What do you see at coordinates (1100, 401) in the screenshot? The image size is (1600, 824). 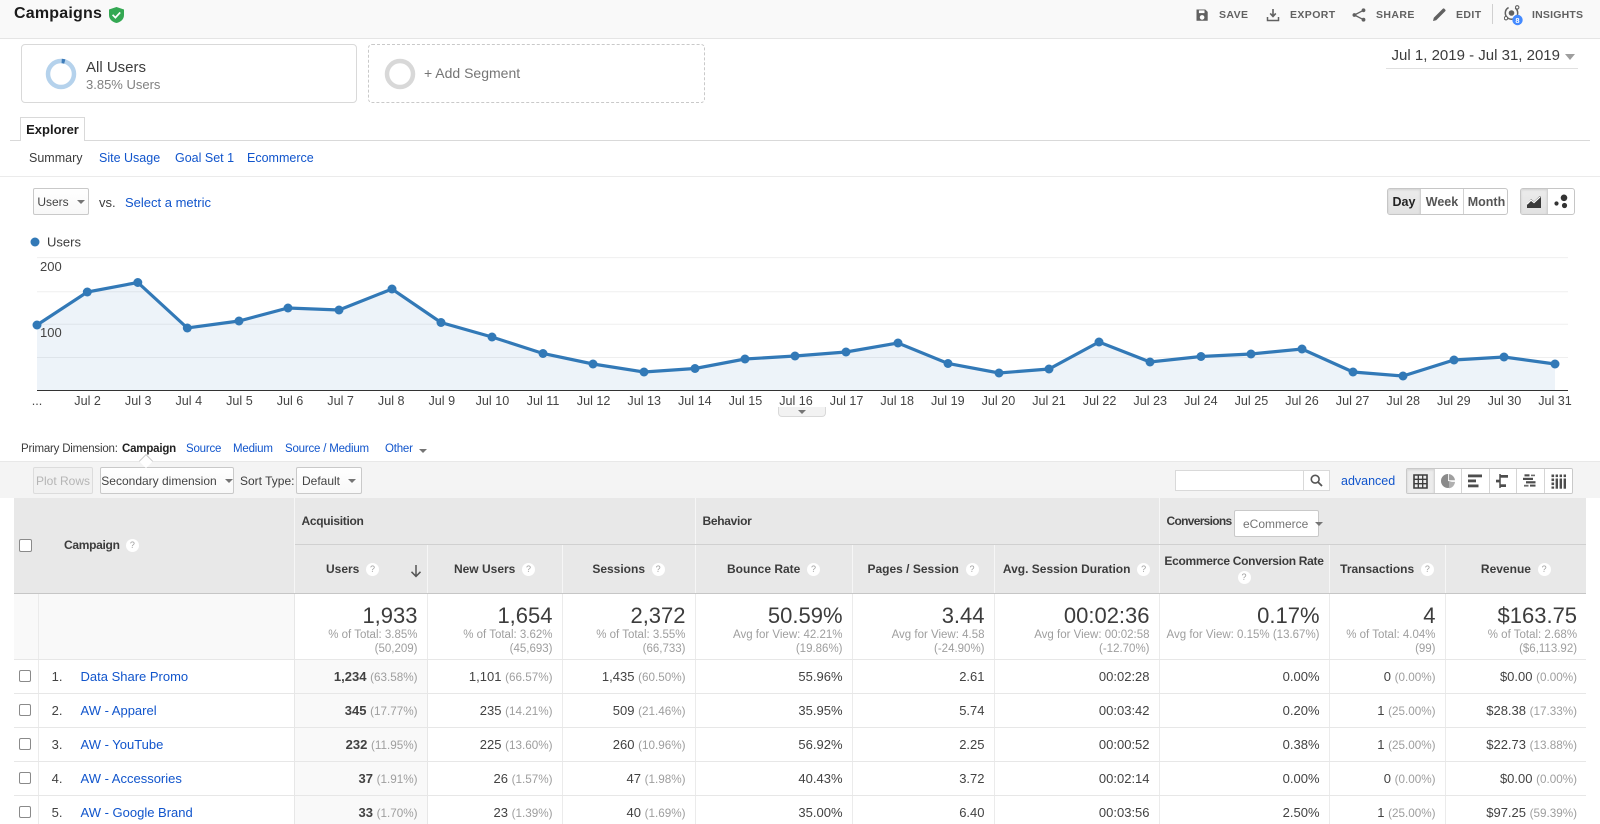 I see `svg-text: Jul 22` at bounding box center [1100, 401].